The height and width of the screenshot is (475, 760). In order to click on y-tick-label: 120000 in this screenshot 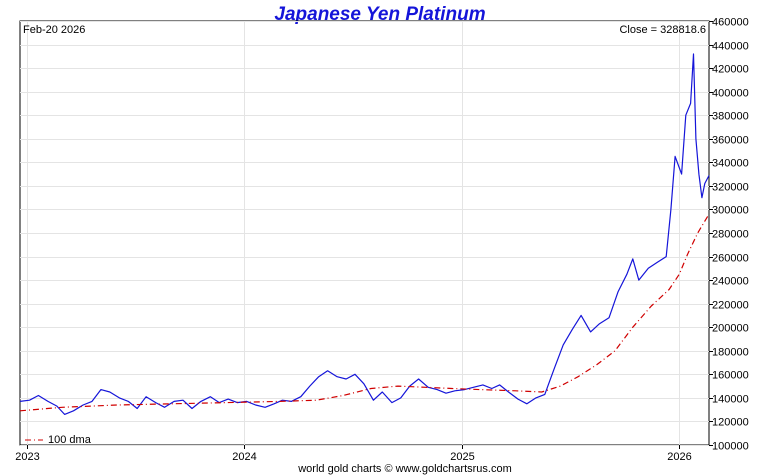, I will do `click(730, 423)`.